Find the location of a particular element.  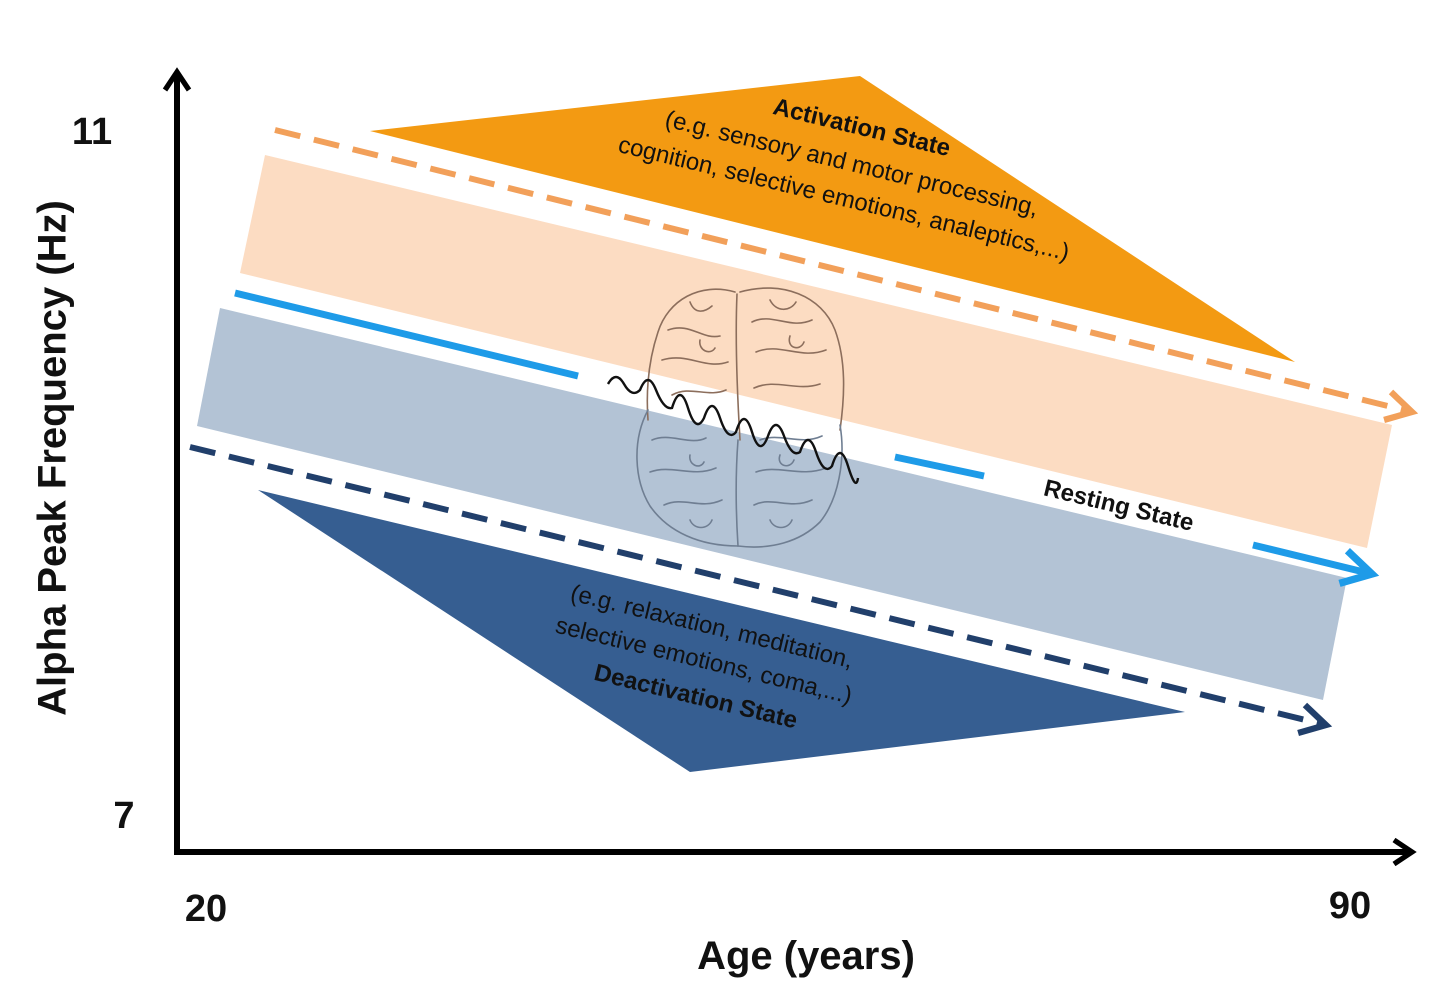

x-tick-left: 20 is located at coordinates (206, 909).